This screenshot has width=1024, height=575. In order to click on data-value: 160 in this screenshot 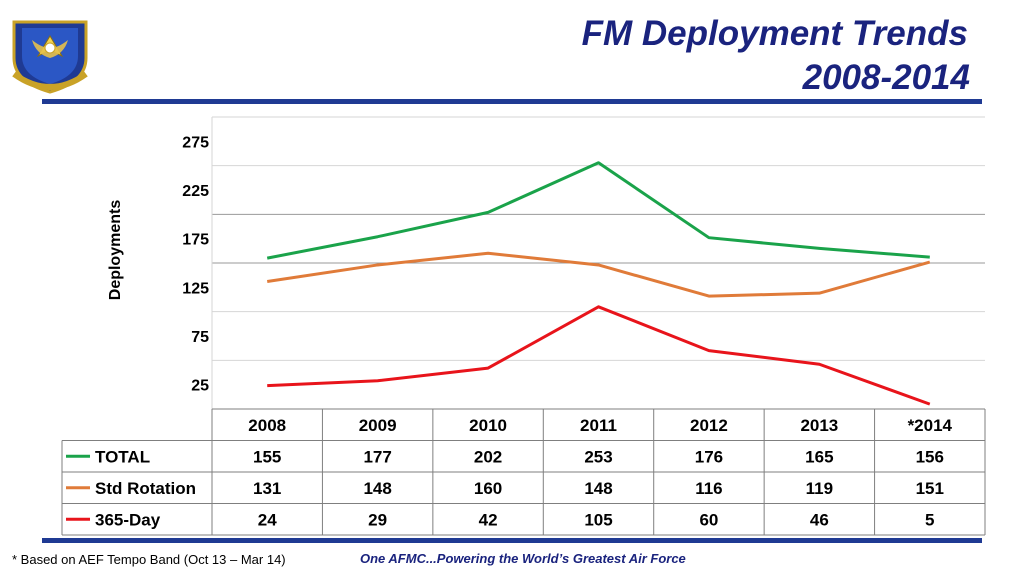, I will do `click(488, 488)`.